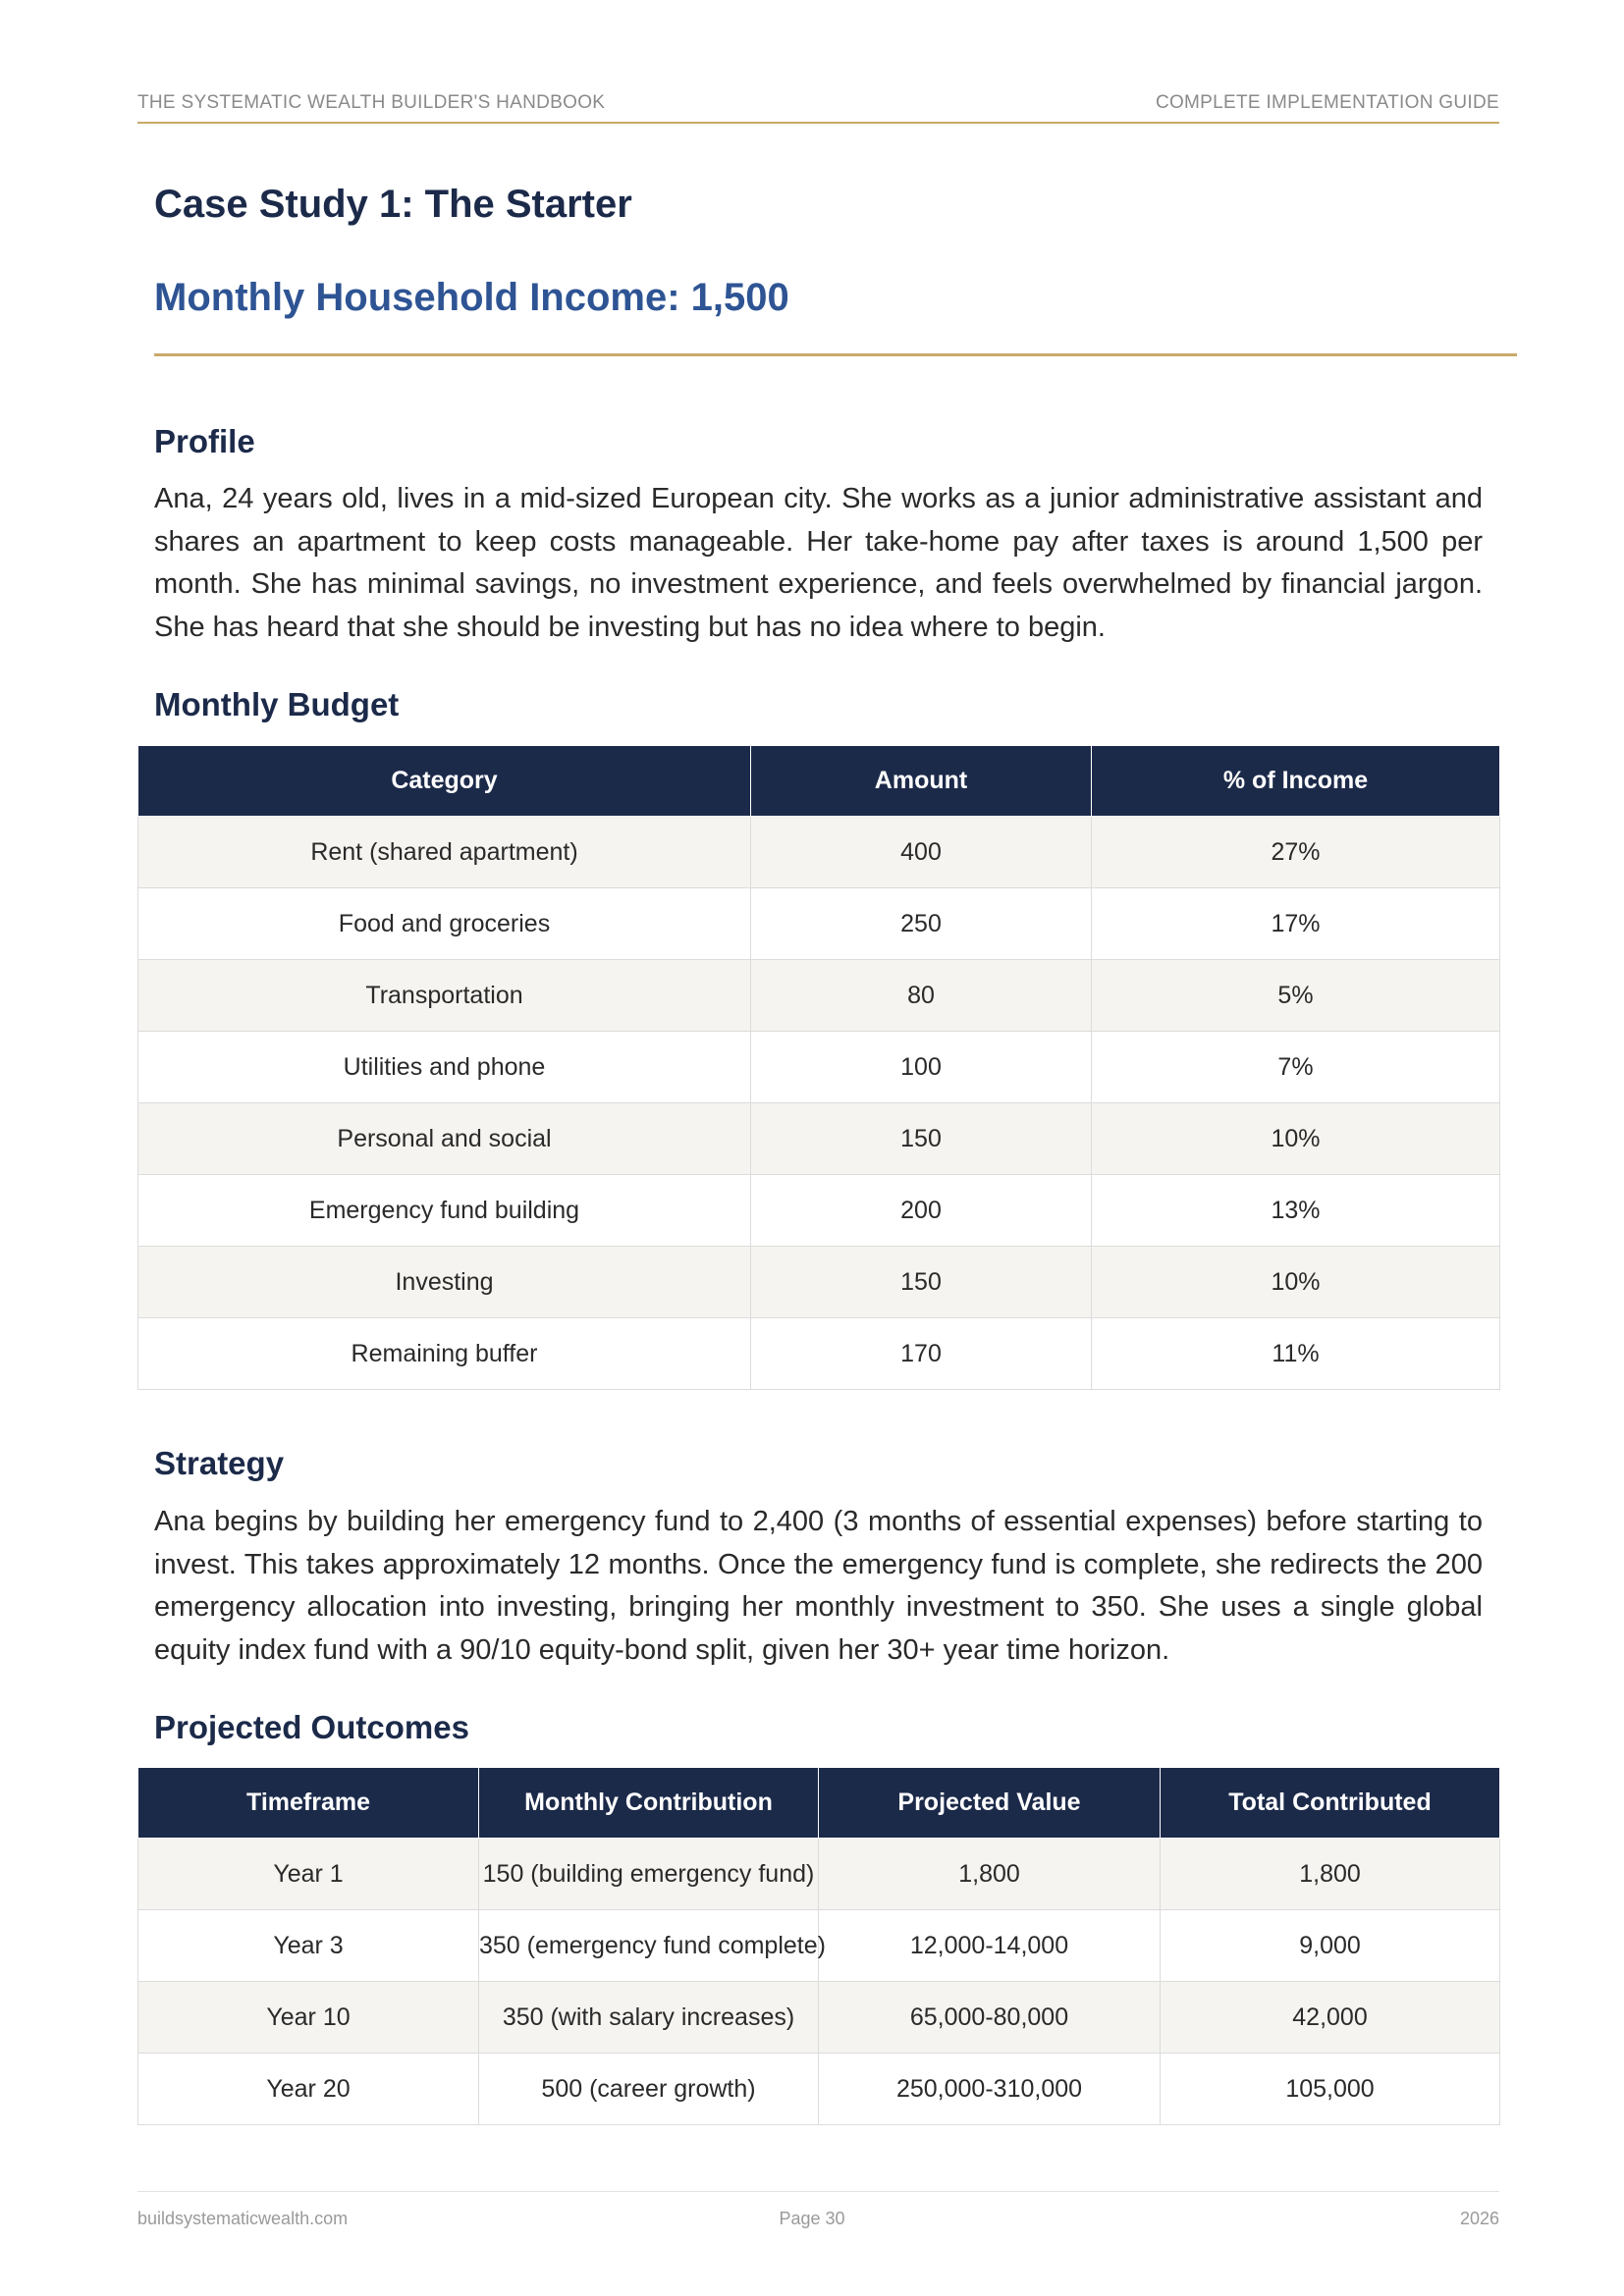  What do you see at coordinates (921, 1210) in the screenshot?
I see `cell: 200` at bounding box center [921, 1210].